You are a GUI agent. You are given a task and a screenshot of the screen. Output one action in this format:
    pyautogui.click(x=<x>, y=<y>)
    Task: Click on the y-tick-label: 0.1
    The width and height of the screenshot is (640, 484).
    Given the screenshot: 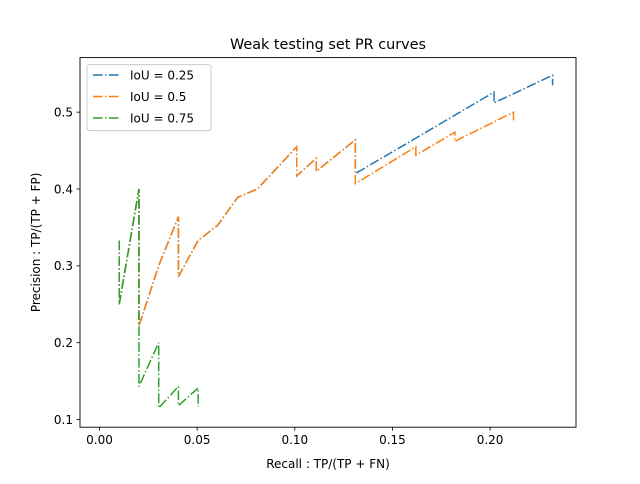 What is the action you would take?
    pyautogui.click(x=63, y=420)
    